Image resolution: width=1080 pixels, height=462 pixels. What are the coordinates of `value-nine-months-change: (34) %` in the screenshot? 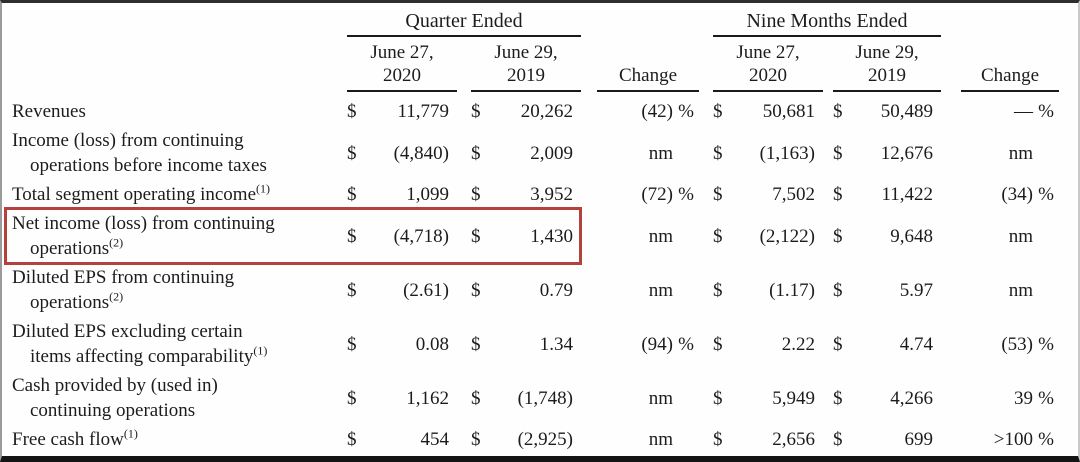 It's located at (1027, 194).